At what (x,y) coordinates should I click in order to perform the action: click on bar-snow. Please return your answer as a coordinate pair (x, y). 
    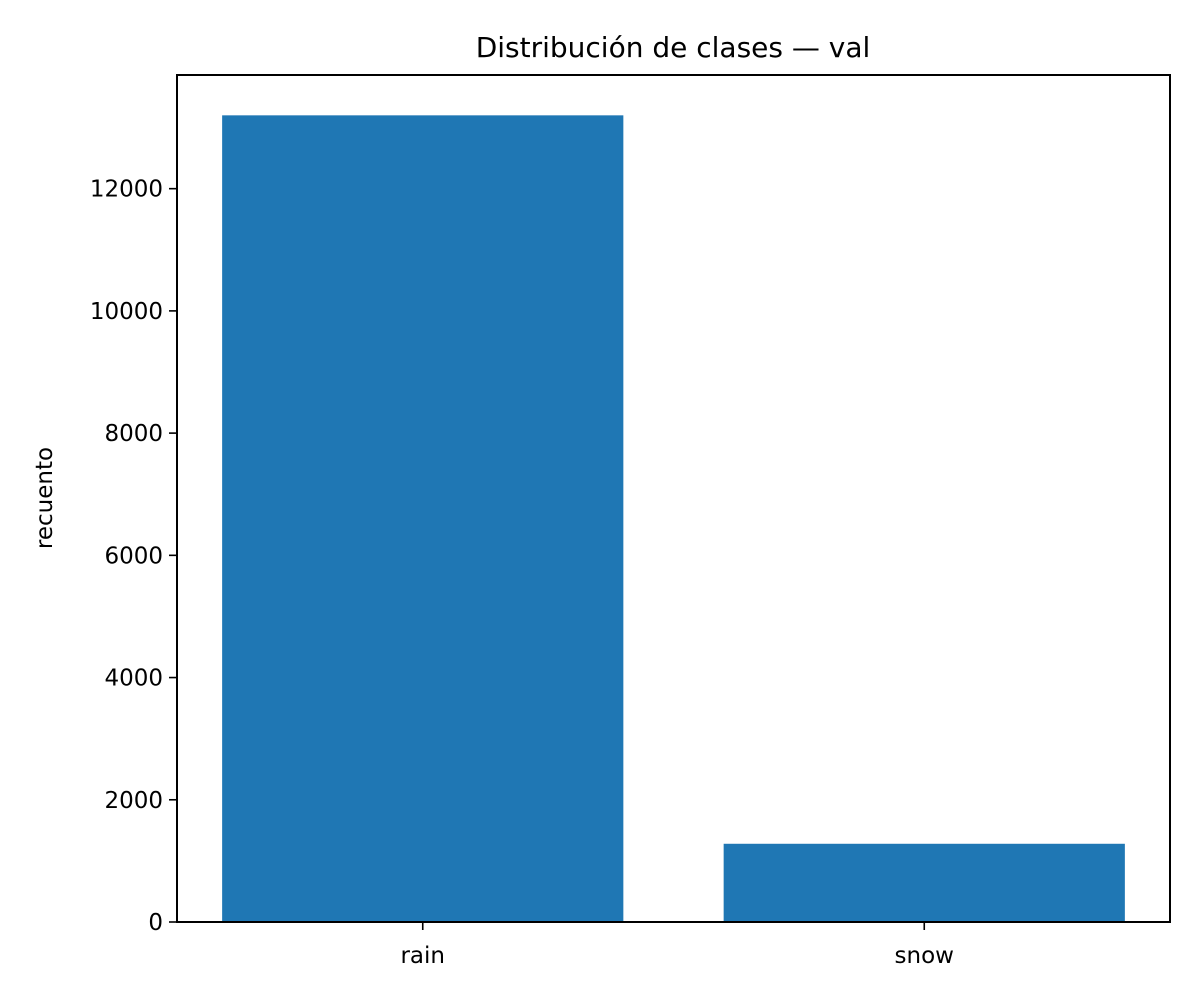
    Looking at the image, I should click on (924, 882).